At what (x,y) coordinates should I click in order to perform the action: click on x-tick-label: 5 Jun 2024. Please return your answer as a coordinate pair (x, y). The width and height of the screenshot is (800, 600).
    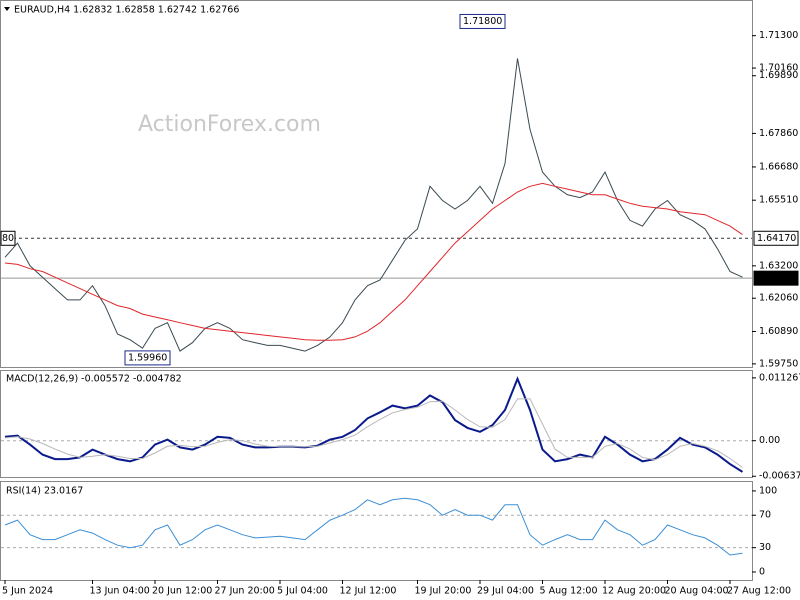
    Looking at the image, I should click on (27, 591).